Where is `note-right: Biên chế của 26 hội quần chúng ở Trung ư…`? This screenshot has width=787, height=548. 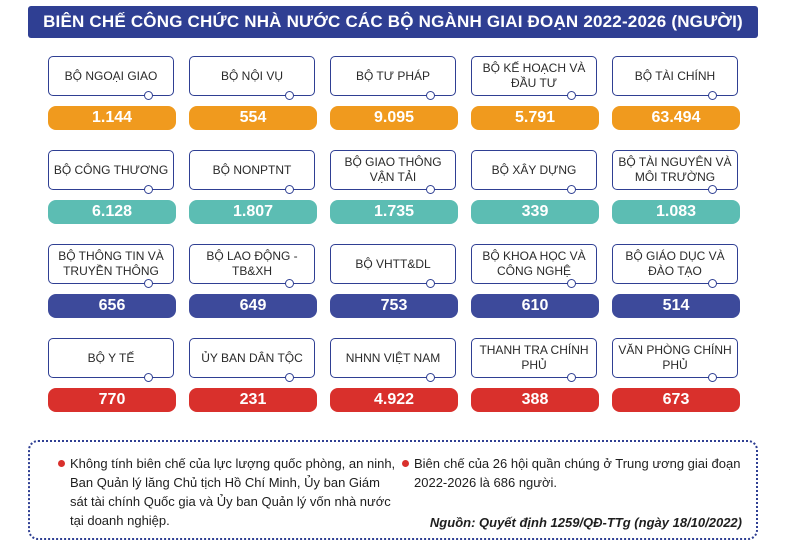 note-right: Biên chế của 26 hội quần chúng ở Trung ư… is located at coordinates (578, 473).